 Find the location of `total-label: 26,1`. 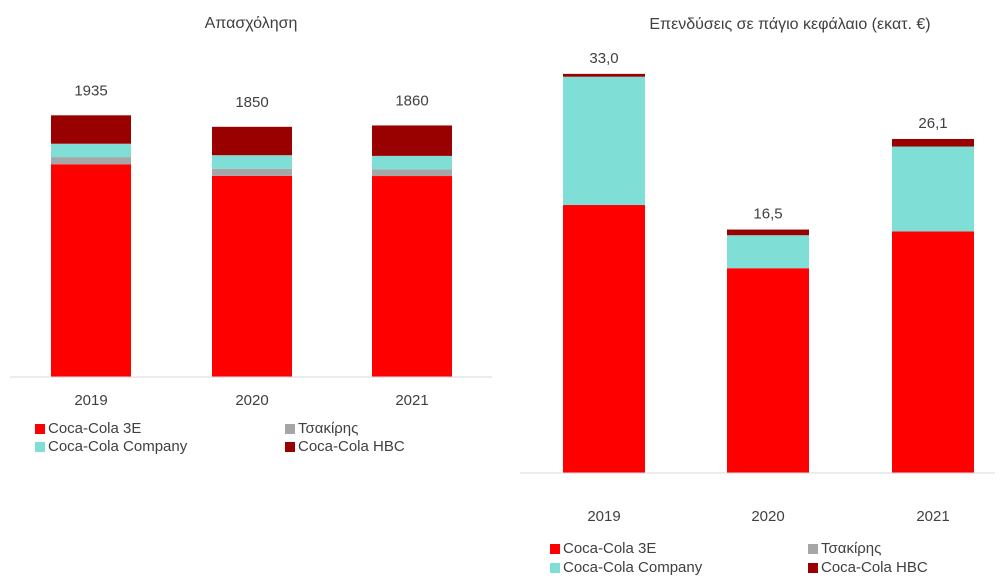

total-label: 26,1 is located at coordinates (932, 123).